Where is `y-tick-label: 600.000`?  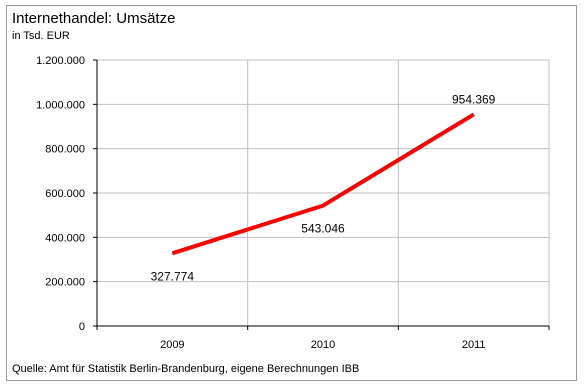 y-tick-label: 600.000 is located at coordinates (65, 194).